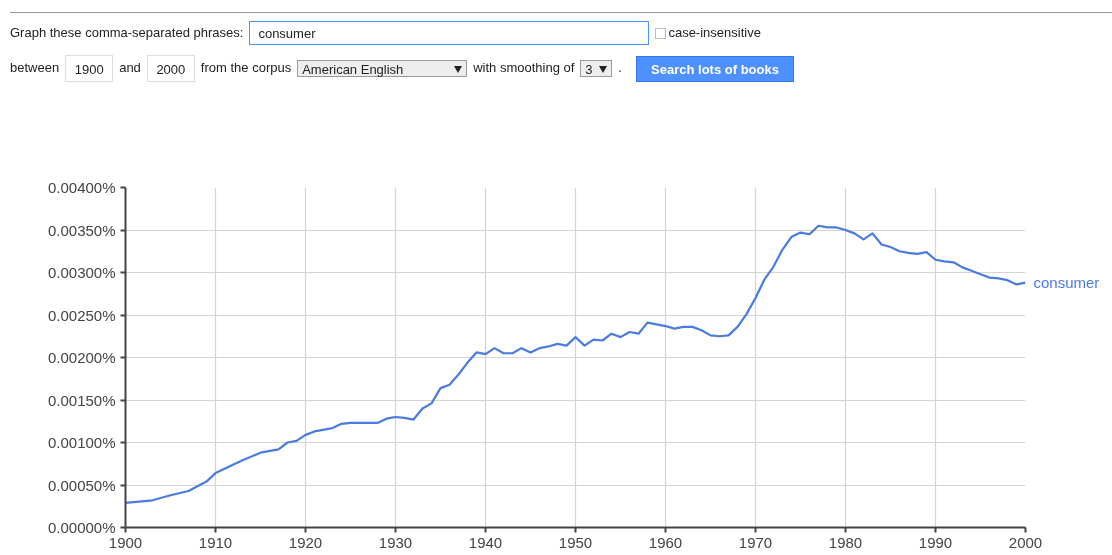 Image resolution: width=1112 pixels, height=555 pixels. Describe the element at coordinates (81, 187) in the screenshot. I see `y-tick-label: 0.00400%` at that location.